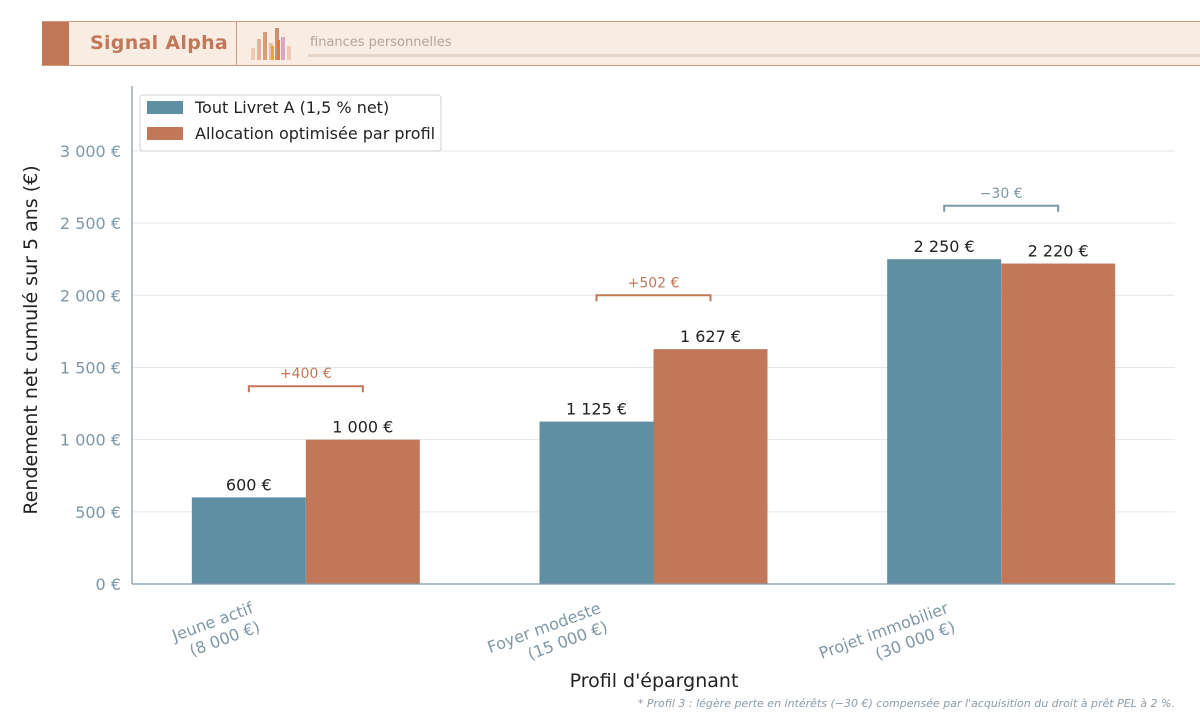 This screenshot has height=721, width=1200. I want to click on y-tick-label-6: 3 000 €, so click(90, 151).